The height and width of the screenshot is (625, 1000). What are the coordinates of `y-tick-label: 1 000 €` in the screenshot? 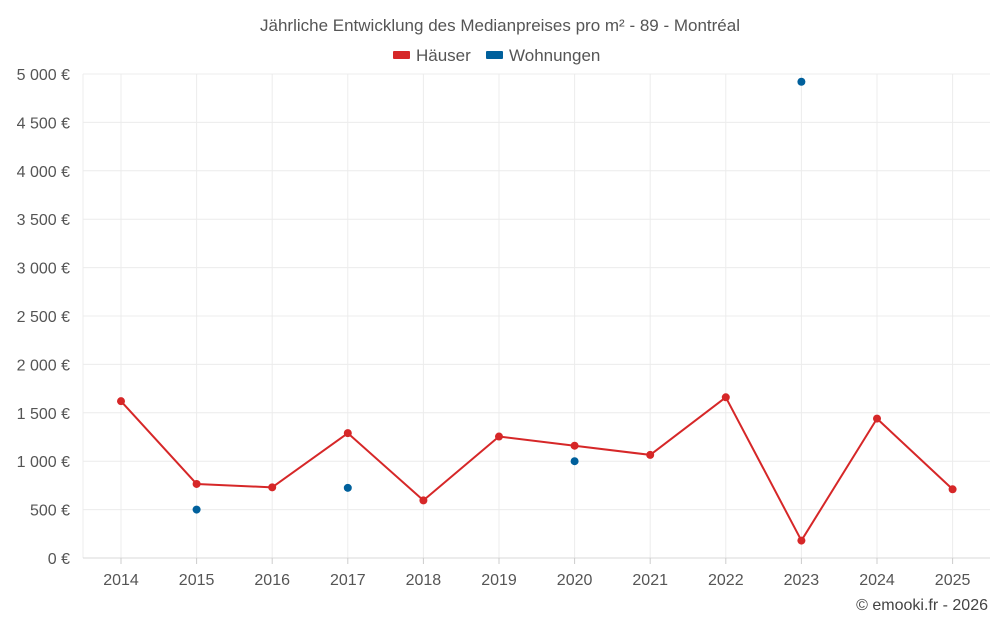 It's located at (43, 462).